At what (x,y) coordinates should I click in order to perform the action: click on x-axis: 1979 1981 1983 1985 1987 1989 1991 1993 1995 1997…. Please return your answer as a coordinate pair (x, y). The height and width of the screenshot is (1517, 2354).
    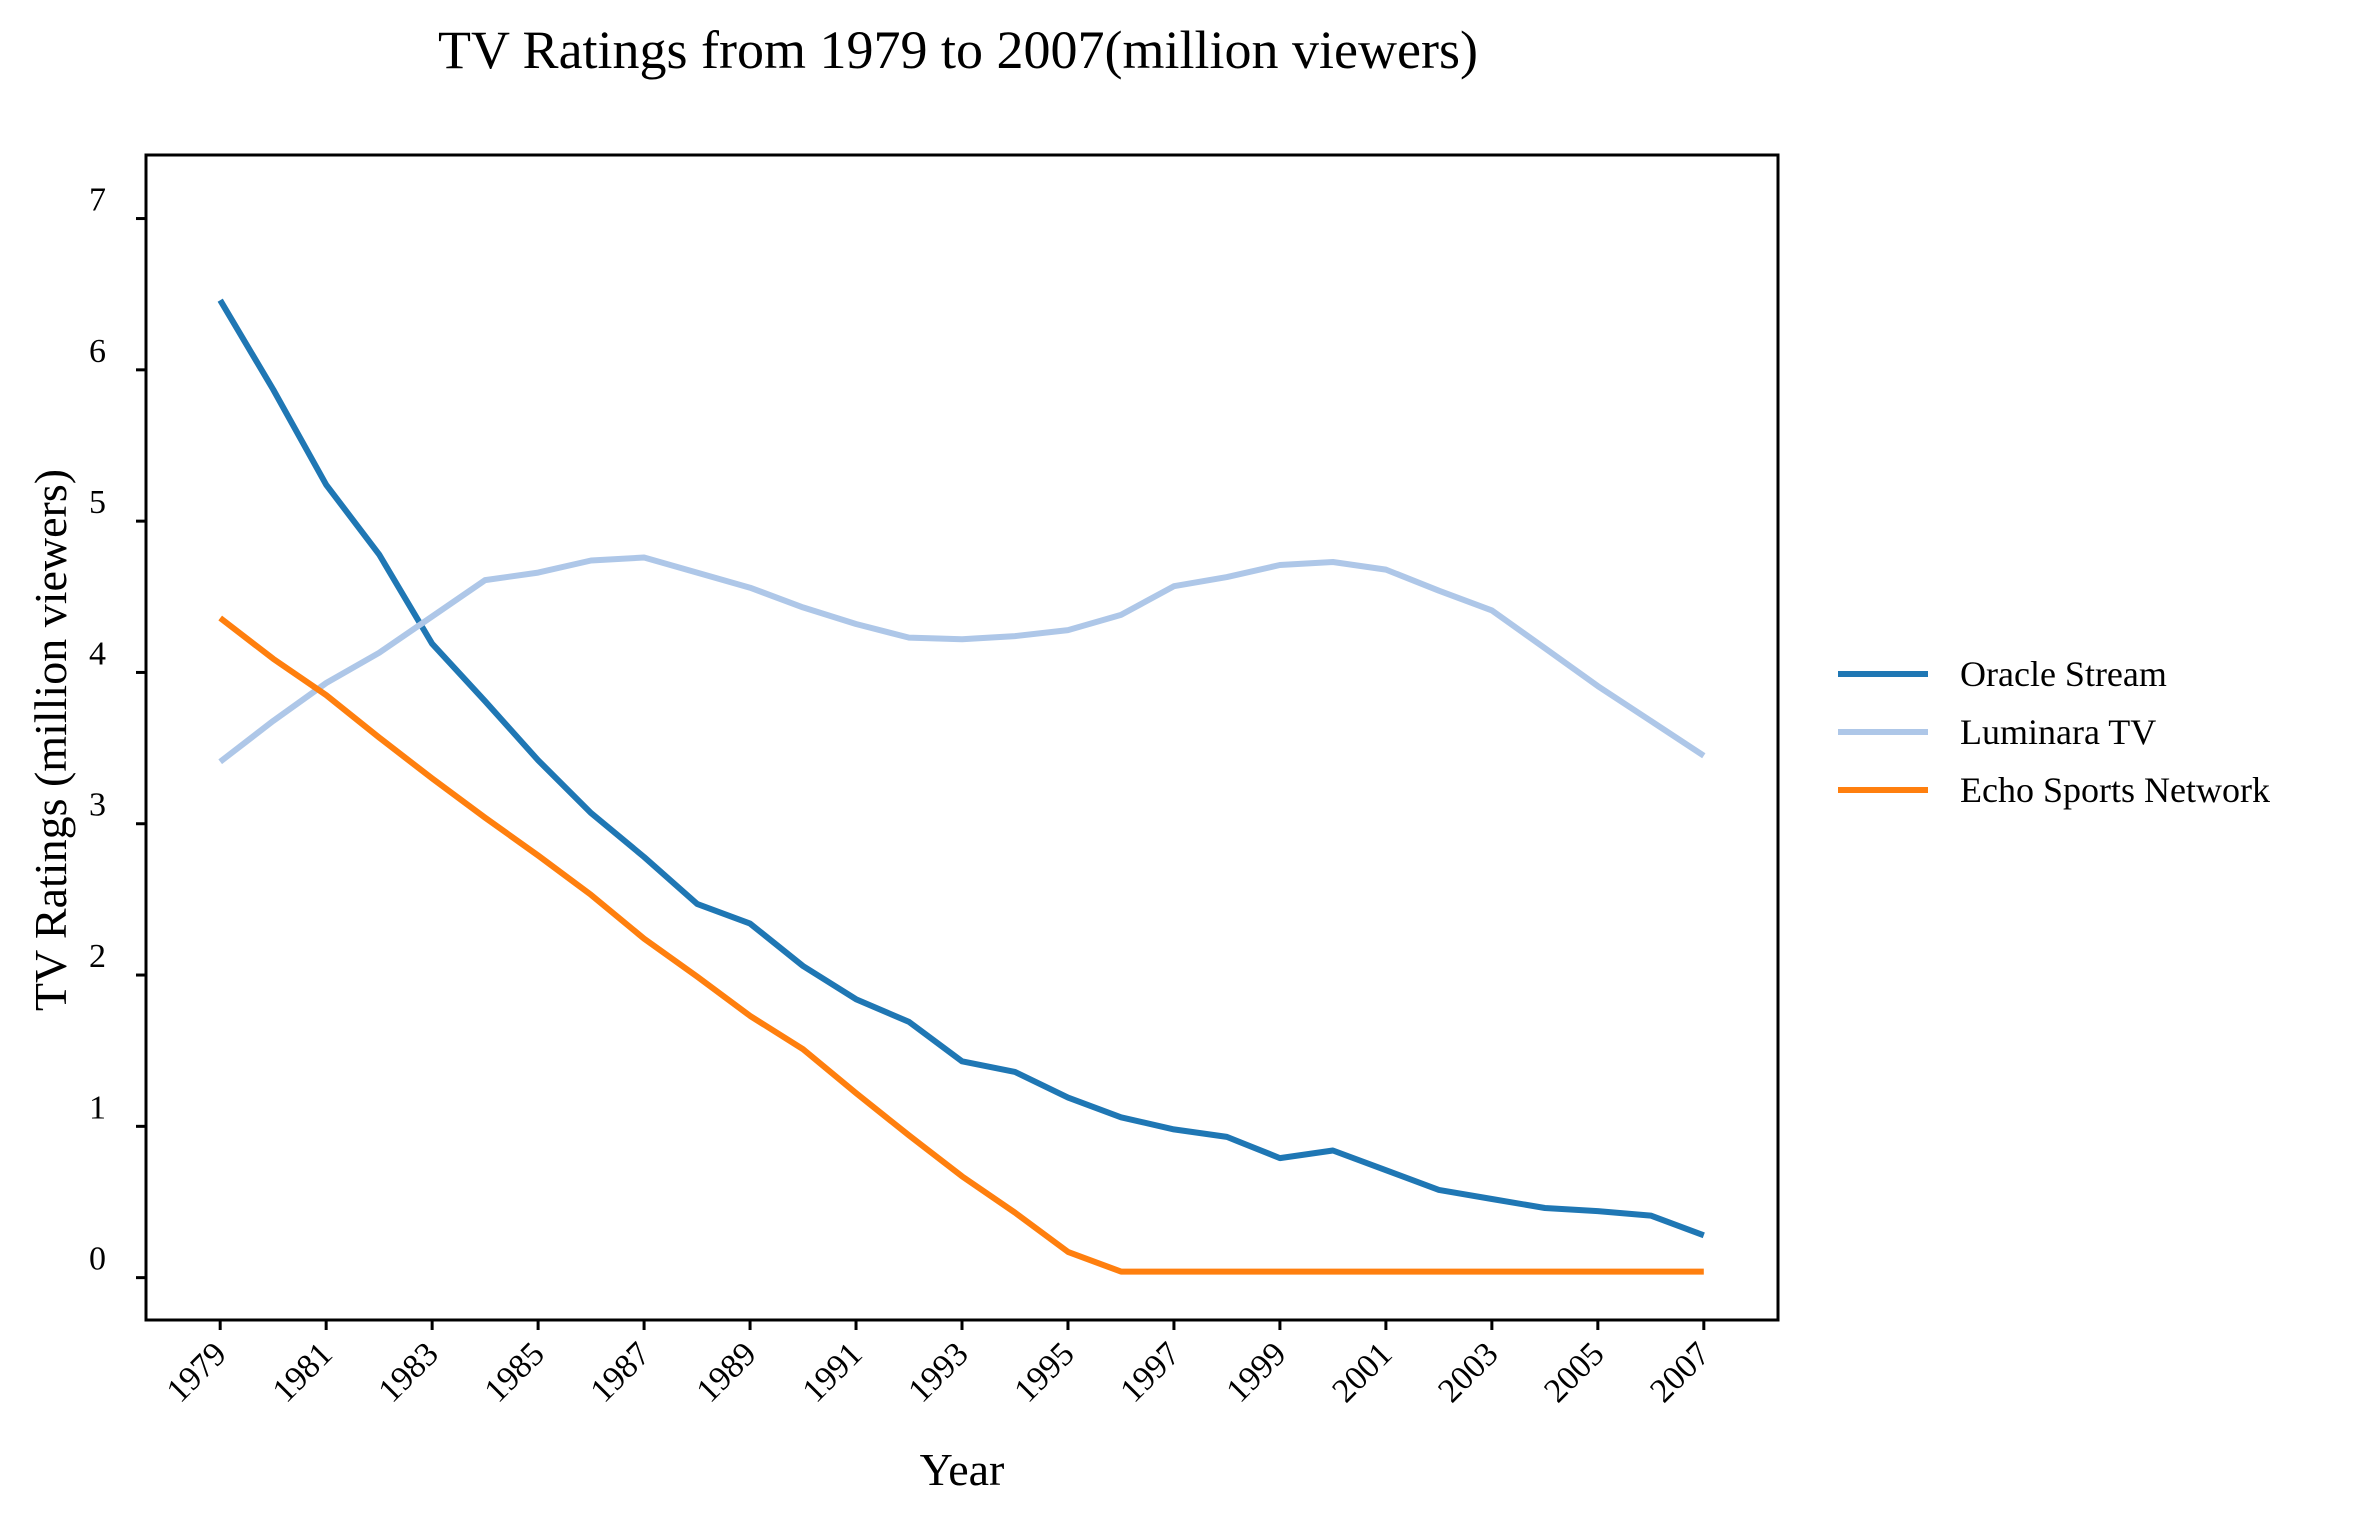
    Looking at the image, I should click on (938, 1365).